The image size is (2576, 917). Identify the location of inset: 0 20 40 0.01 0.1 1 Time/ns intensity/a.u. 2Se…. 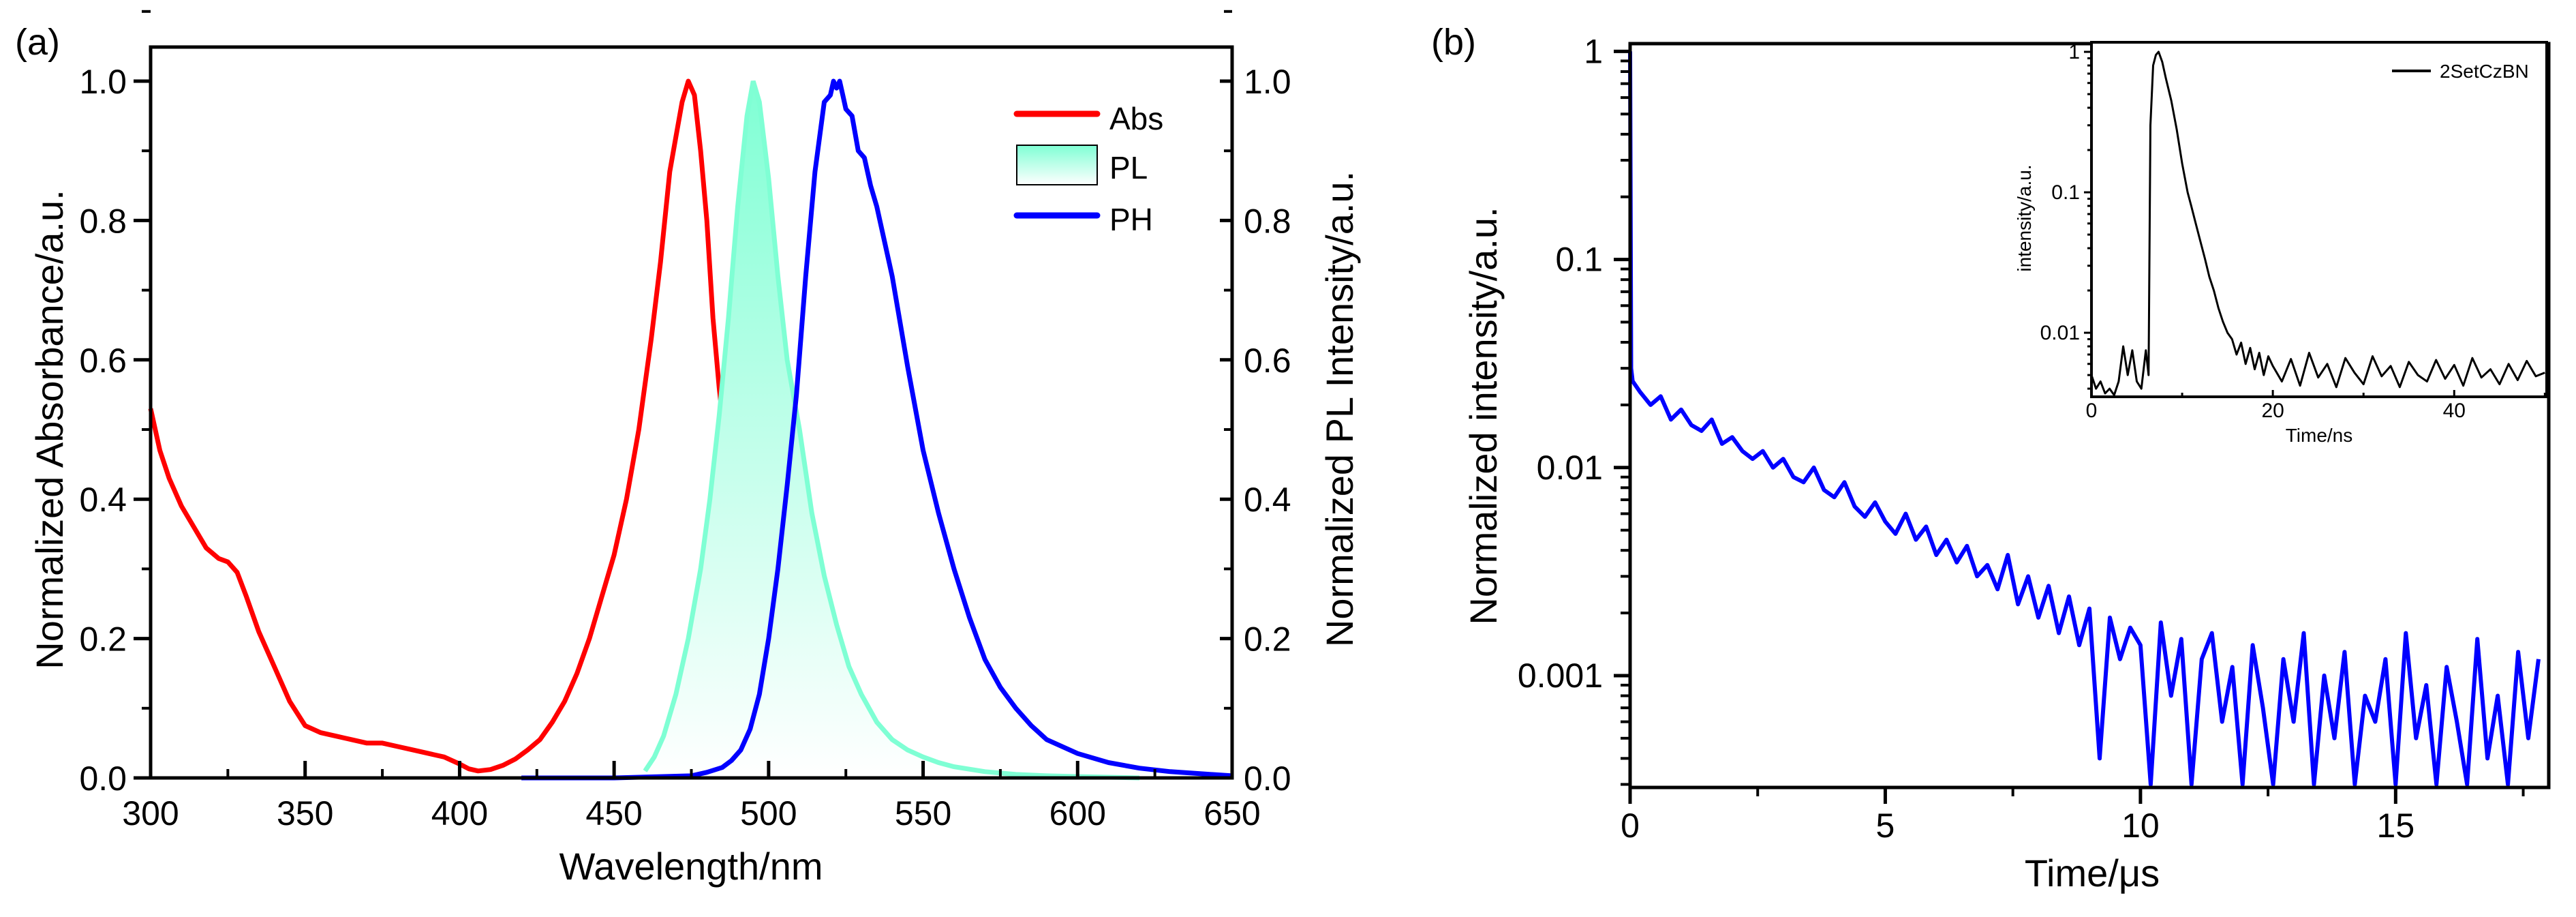
(2281, 243).